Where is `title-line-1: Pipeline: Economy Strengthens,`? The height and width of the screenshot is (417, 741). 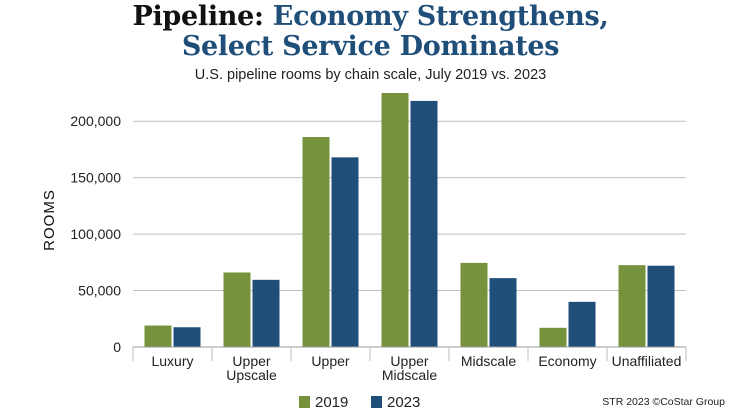
title-line-1: Pipeline: Economy Strengthens, is located at coordinates (370, 17).